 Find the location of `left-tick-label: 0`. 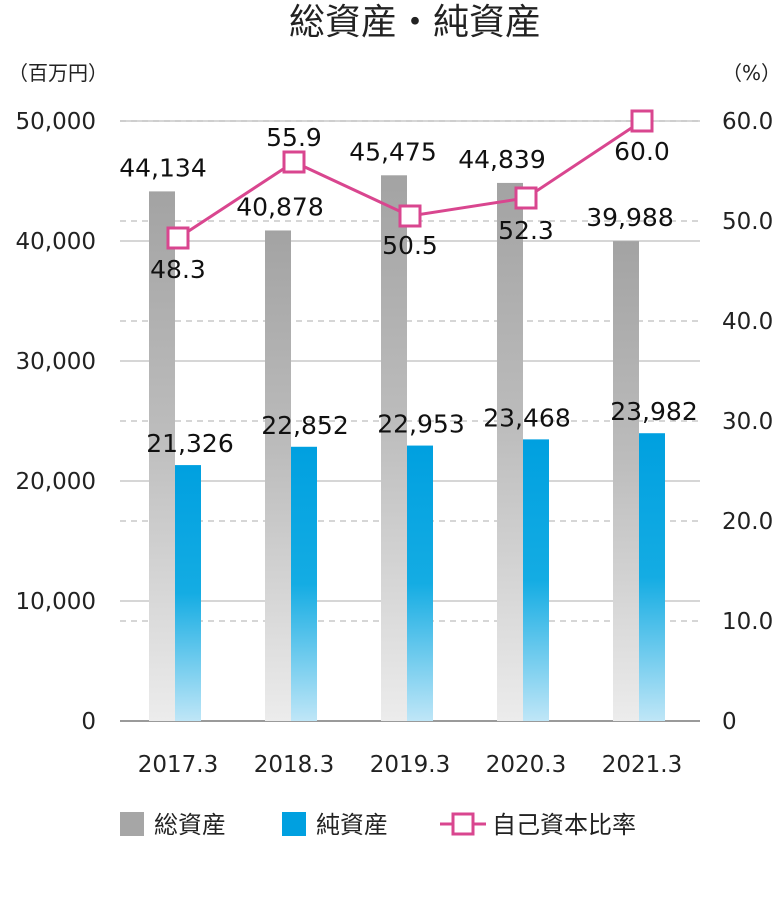

left-tick-label: 0 is located at coordinates (88, 722).